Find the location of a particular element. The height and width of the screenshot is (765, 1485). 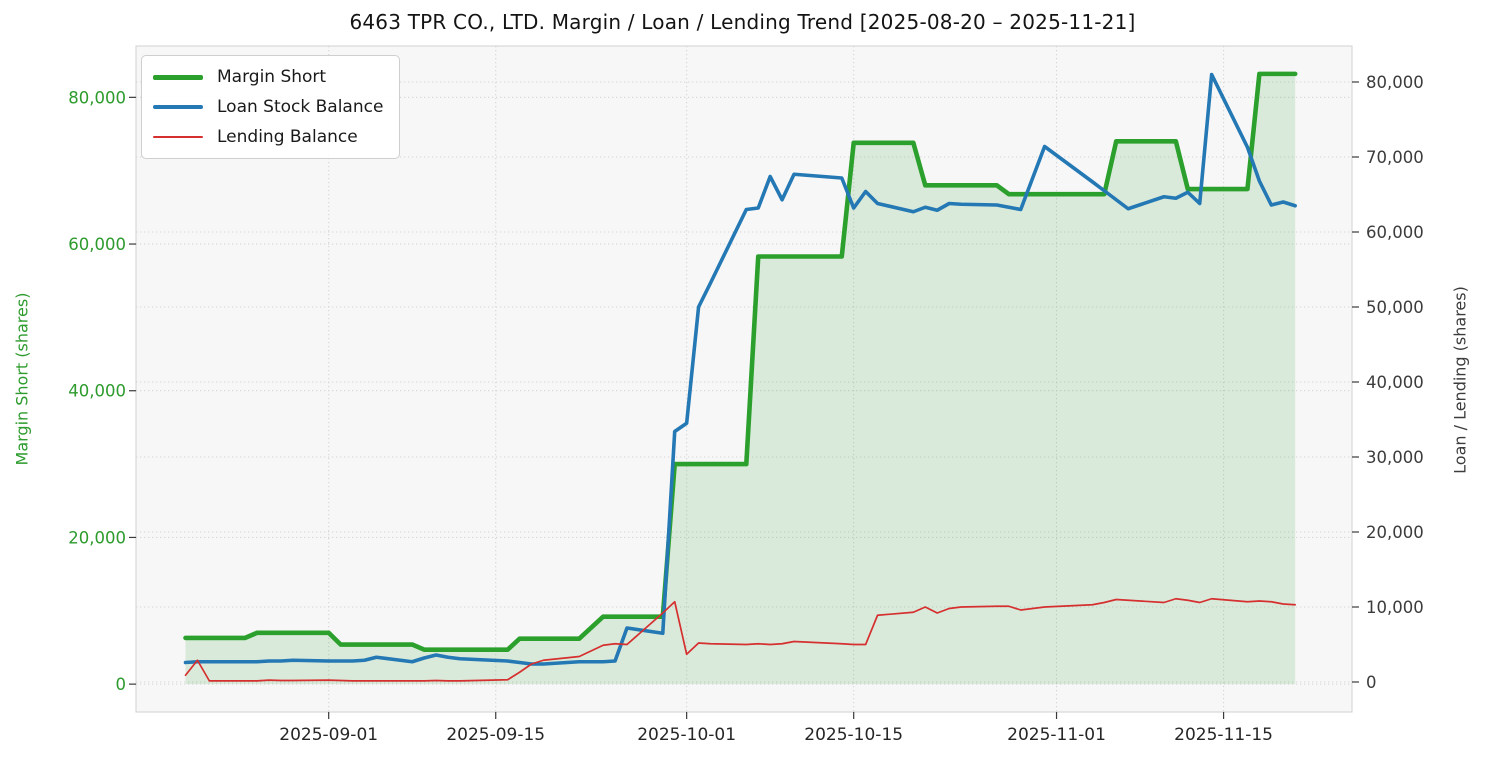

y-right-tick-label: 20,000 is located at coordinates (1395, 532).